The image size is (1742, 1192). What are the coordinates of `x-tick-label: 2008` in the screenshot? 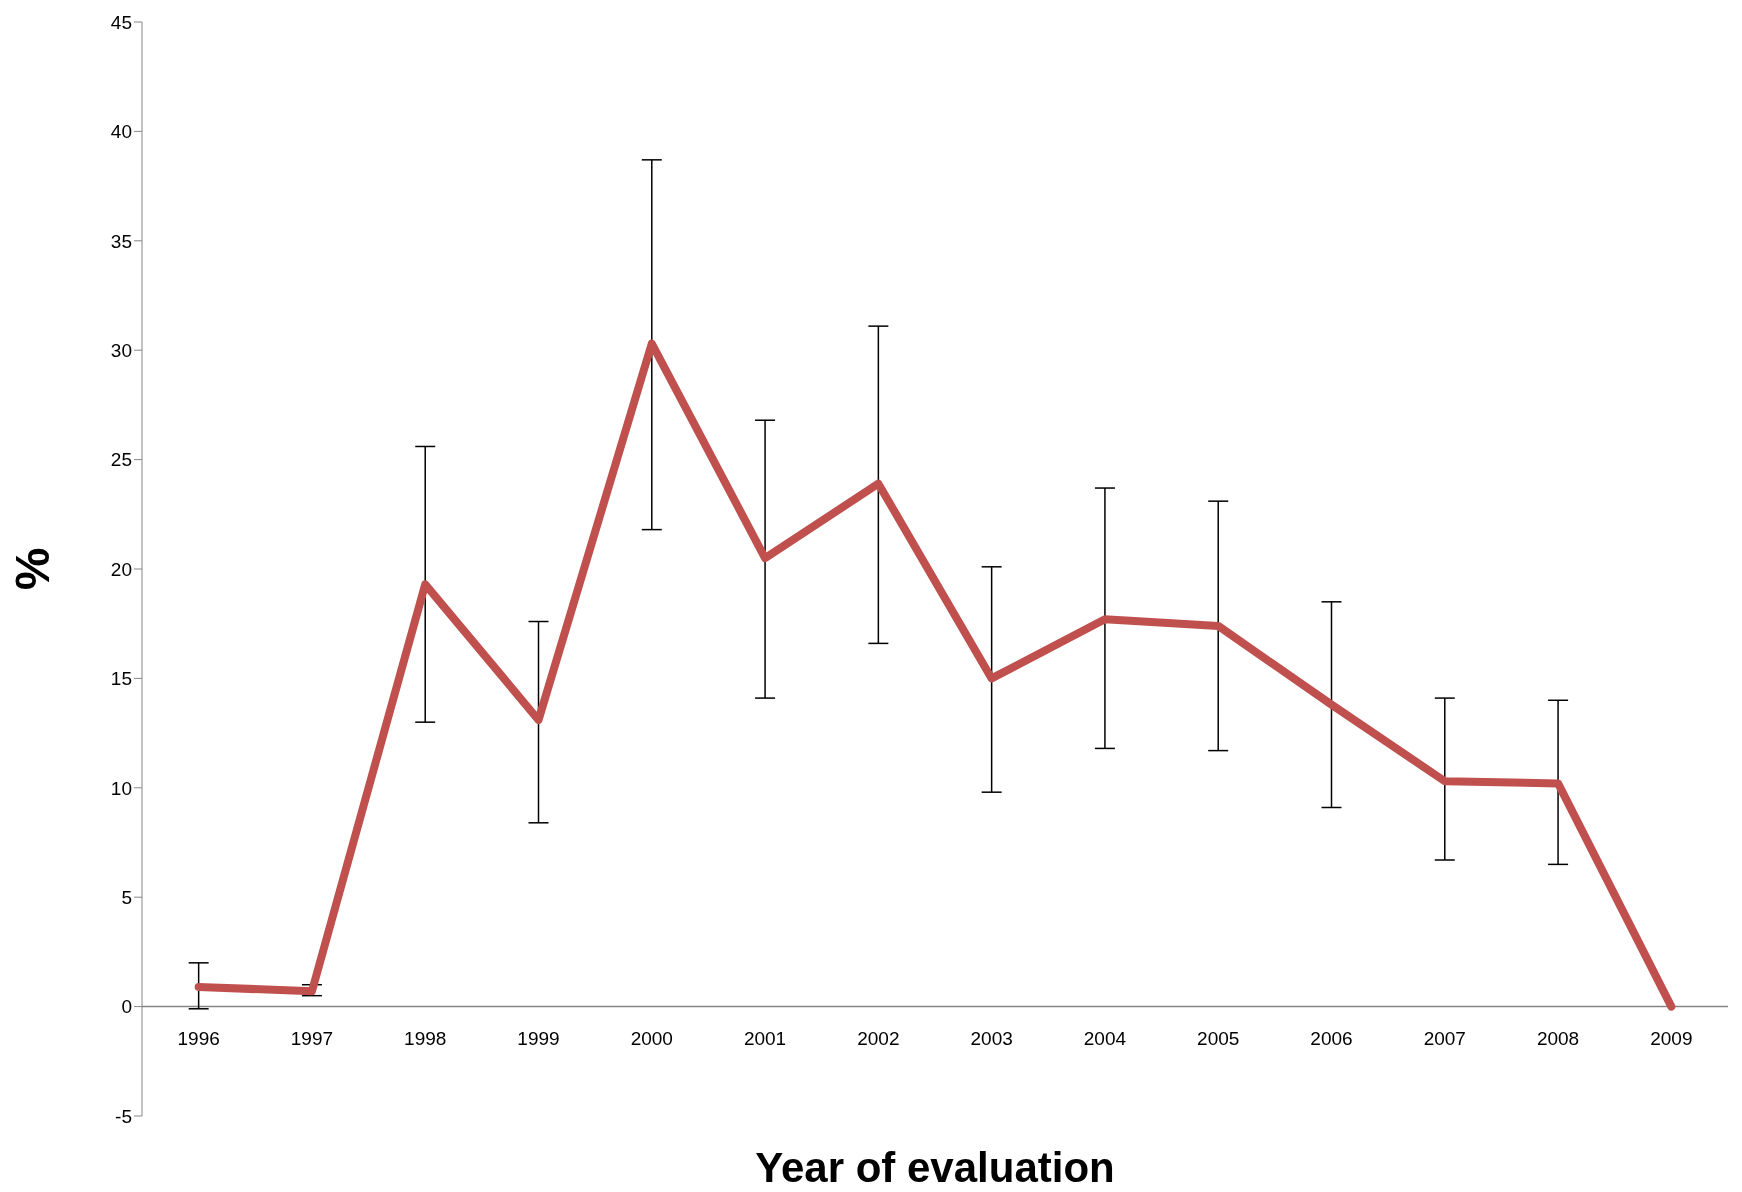 It's located at (1558, 1038).